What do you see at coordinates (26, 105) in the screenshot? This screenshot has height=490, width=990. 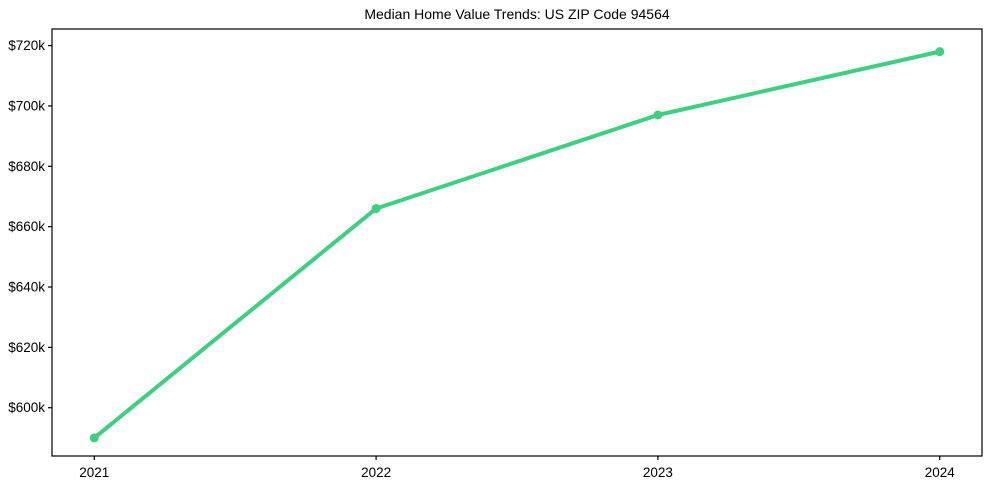 I see `y-tick-label: $700k` at bounding box center [26, 105].